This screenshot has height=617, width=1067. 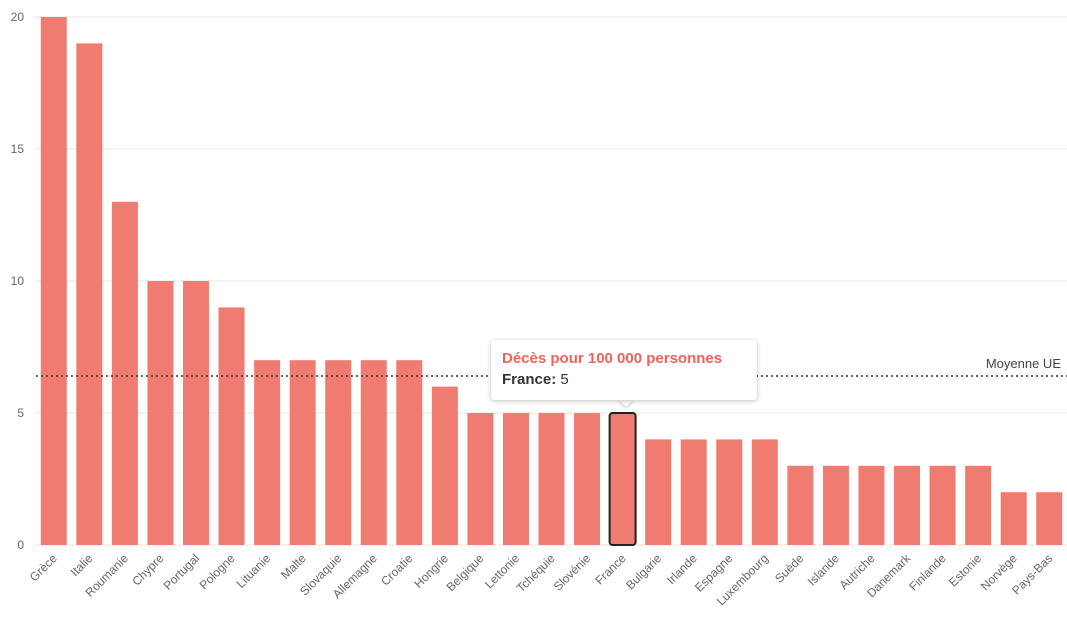 I want to click on x-tick-label: Bulgarie, so click(x=643, y=571).